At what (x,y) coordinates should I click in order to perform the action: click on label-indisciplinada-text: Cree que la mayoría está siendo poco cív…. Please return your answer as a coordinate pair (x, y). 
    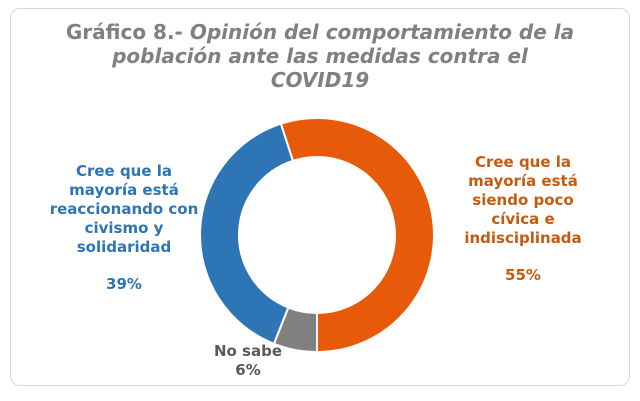
    Looking at the image, I should click on (523, 200).